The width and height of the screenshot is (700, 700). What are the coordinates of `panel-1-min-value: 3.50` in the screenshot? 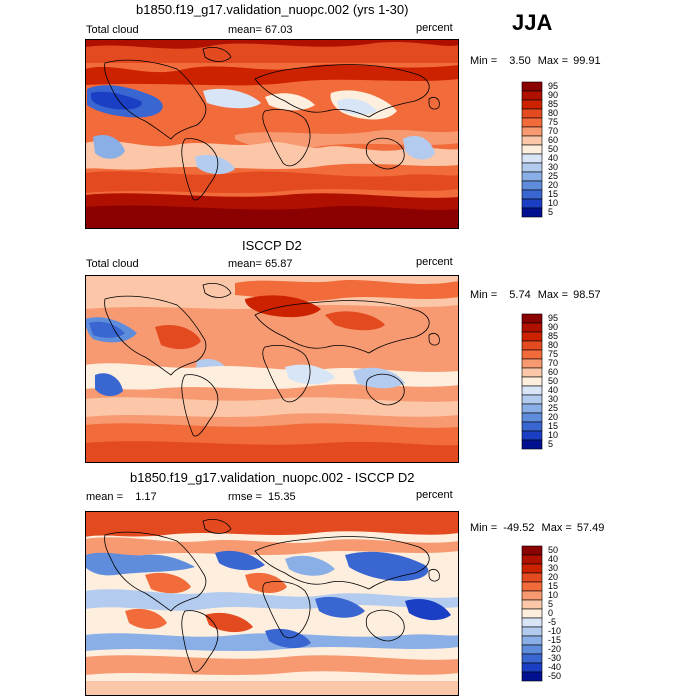 It's located at (520, 61).